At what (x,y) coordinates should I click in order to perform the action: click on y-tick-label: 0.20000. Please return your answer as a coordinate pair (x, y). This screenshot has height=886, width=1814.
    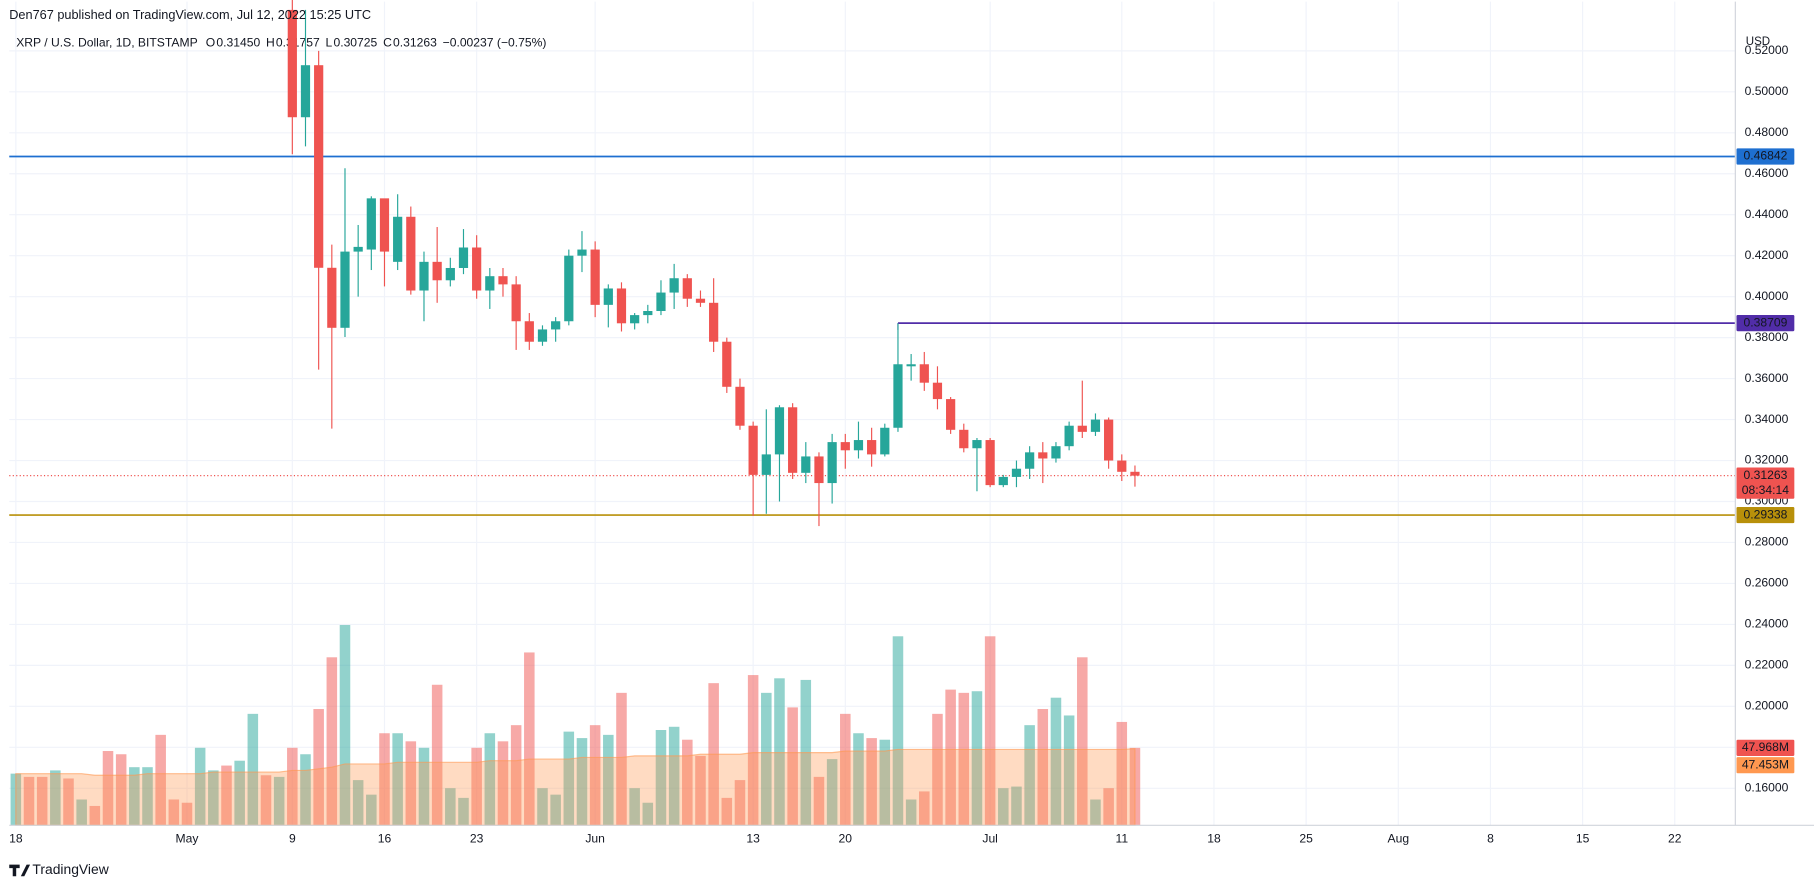
    Looking at the image, I should click on (1767, 706).